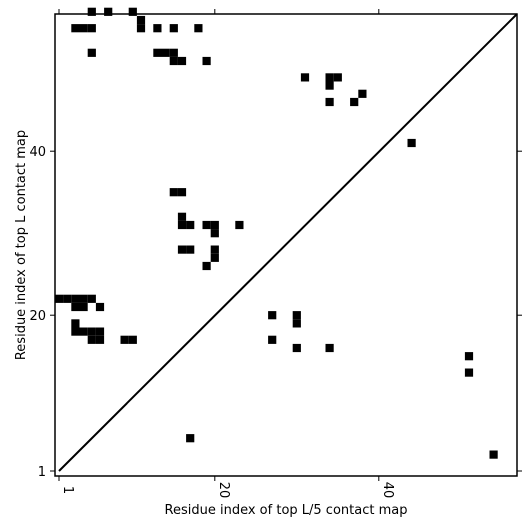 This screenshot has height=531, width=531. I want to click on x-tick-label: 1, so click(67, 490).